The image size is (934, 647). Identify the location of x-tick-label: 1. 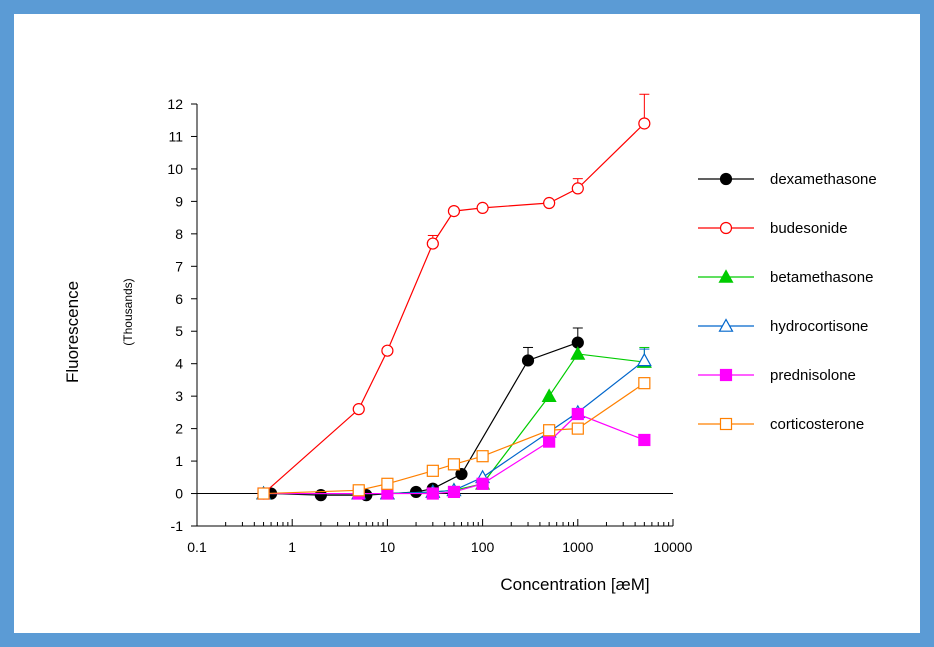
(292, 547).